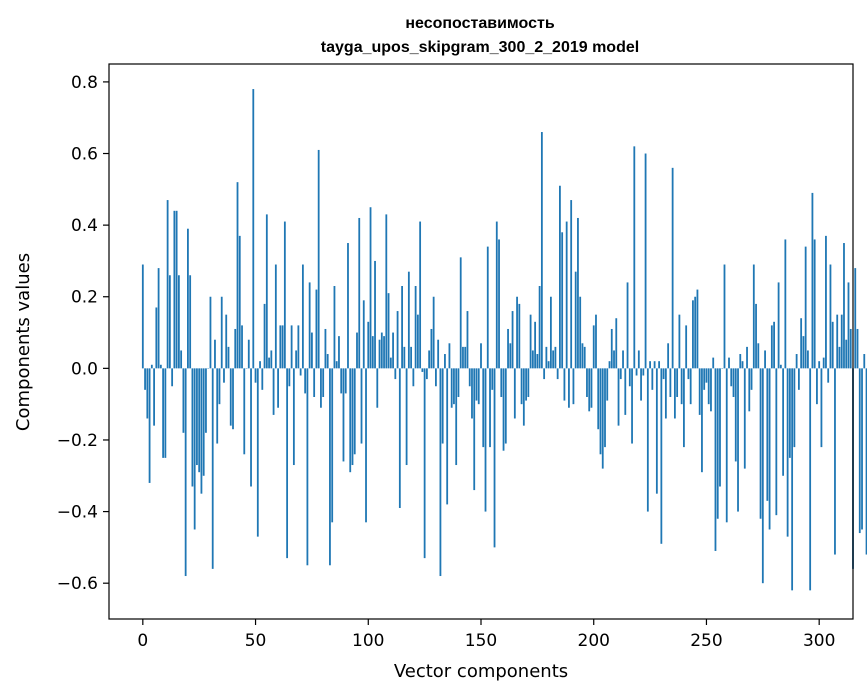 The height and width of the screenshot is (696, 867). I want to click on chart-subtitle: tayga_upos_skipgram_300_2_2019 model, so click(480, 47).